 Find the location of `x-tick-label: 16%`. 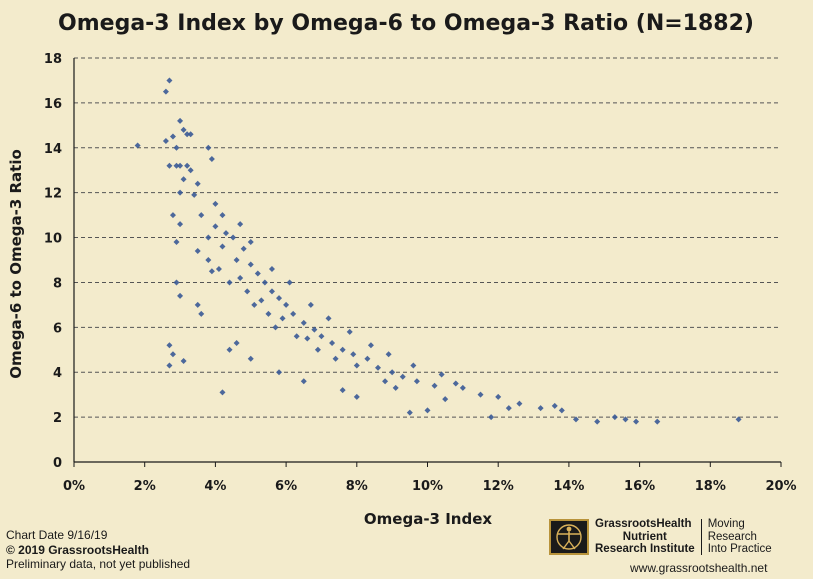

x-tick-label: 16% is located at coordinates (639, 486).